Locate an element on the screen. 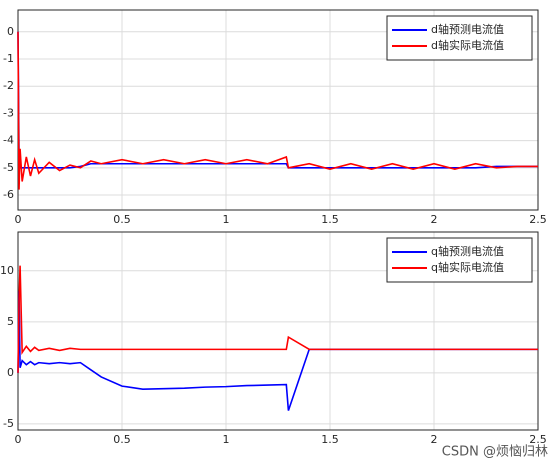 The height and width of the screenshot is (470, 554). watermark: CSDN @烦恼归林 is located at coordinates (495, 452).